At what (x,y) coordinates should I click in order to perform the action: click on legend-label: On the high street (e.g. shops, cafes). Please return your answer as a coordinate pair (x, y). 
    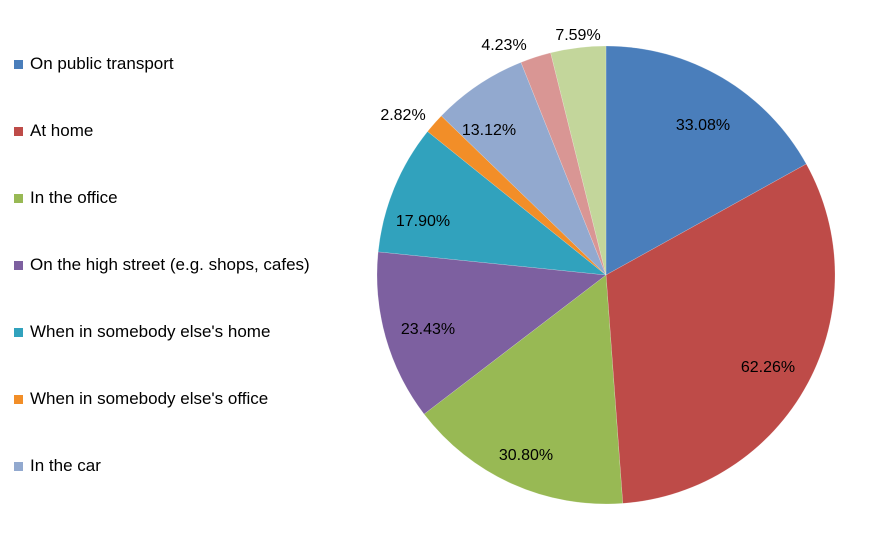
    Looking at the image, I should click on (170, 264).